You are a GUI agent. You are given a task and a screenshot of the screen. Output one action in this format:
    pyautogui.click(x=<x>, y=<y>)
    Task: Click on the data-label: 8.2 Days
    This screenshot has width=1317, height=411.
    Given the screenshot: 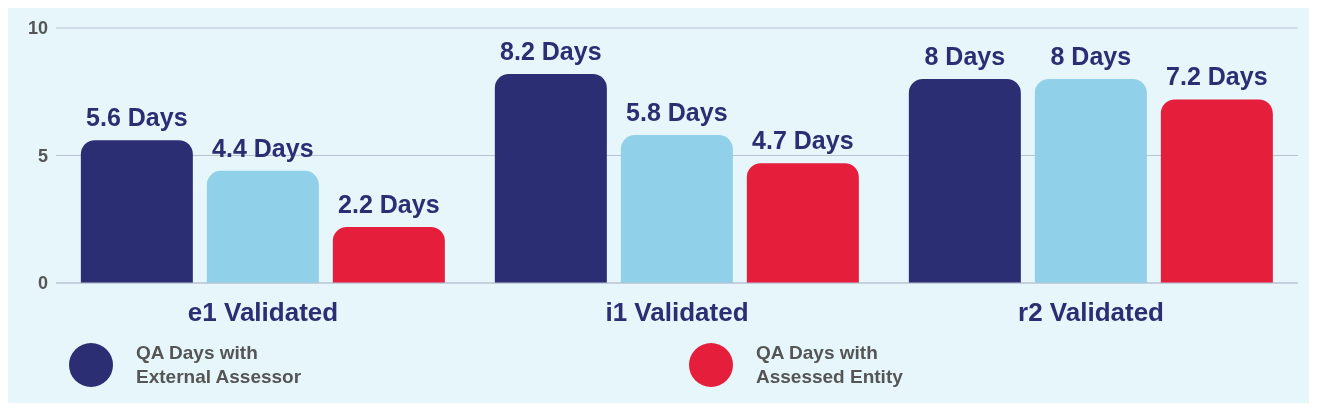 What is the action you would take?
    pyautogui.click(x=551, y=50)
    